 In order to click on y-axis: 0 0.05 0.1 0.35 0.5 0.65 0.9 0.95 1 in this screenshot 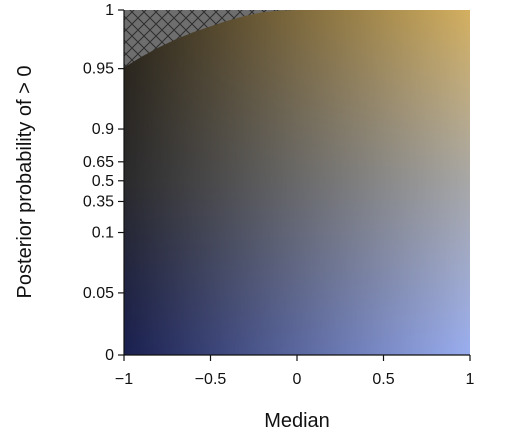, I will do `click(104, 183)`.